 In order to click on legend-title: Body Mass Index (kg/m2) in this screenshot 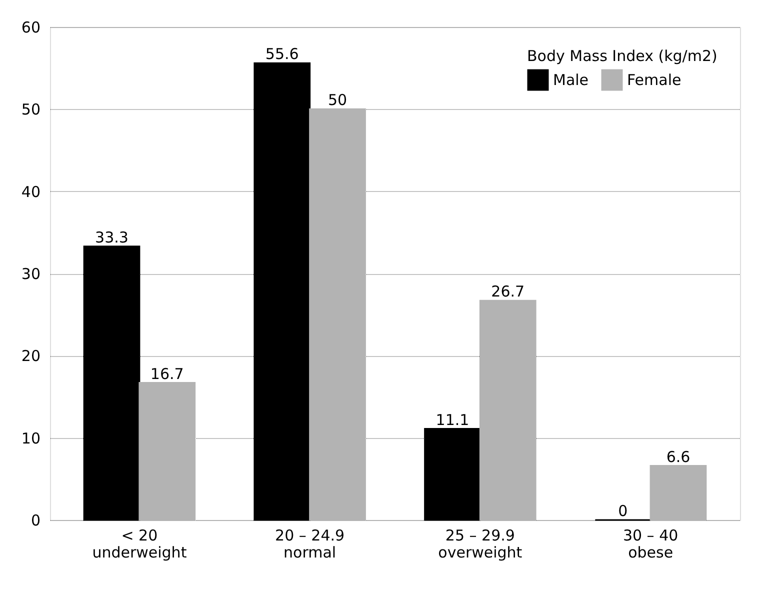, I will do `click(622, 56)`.